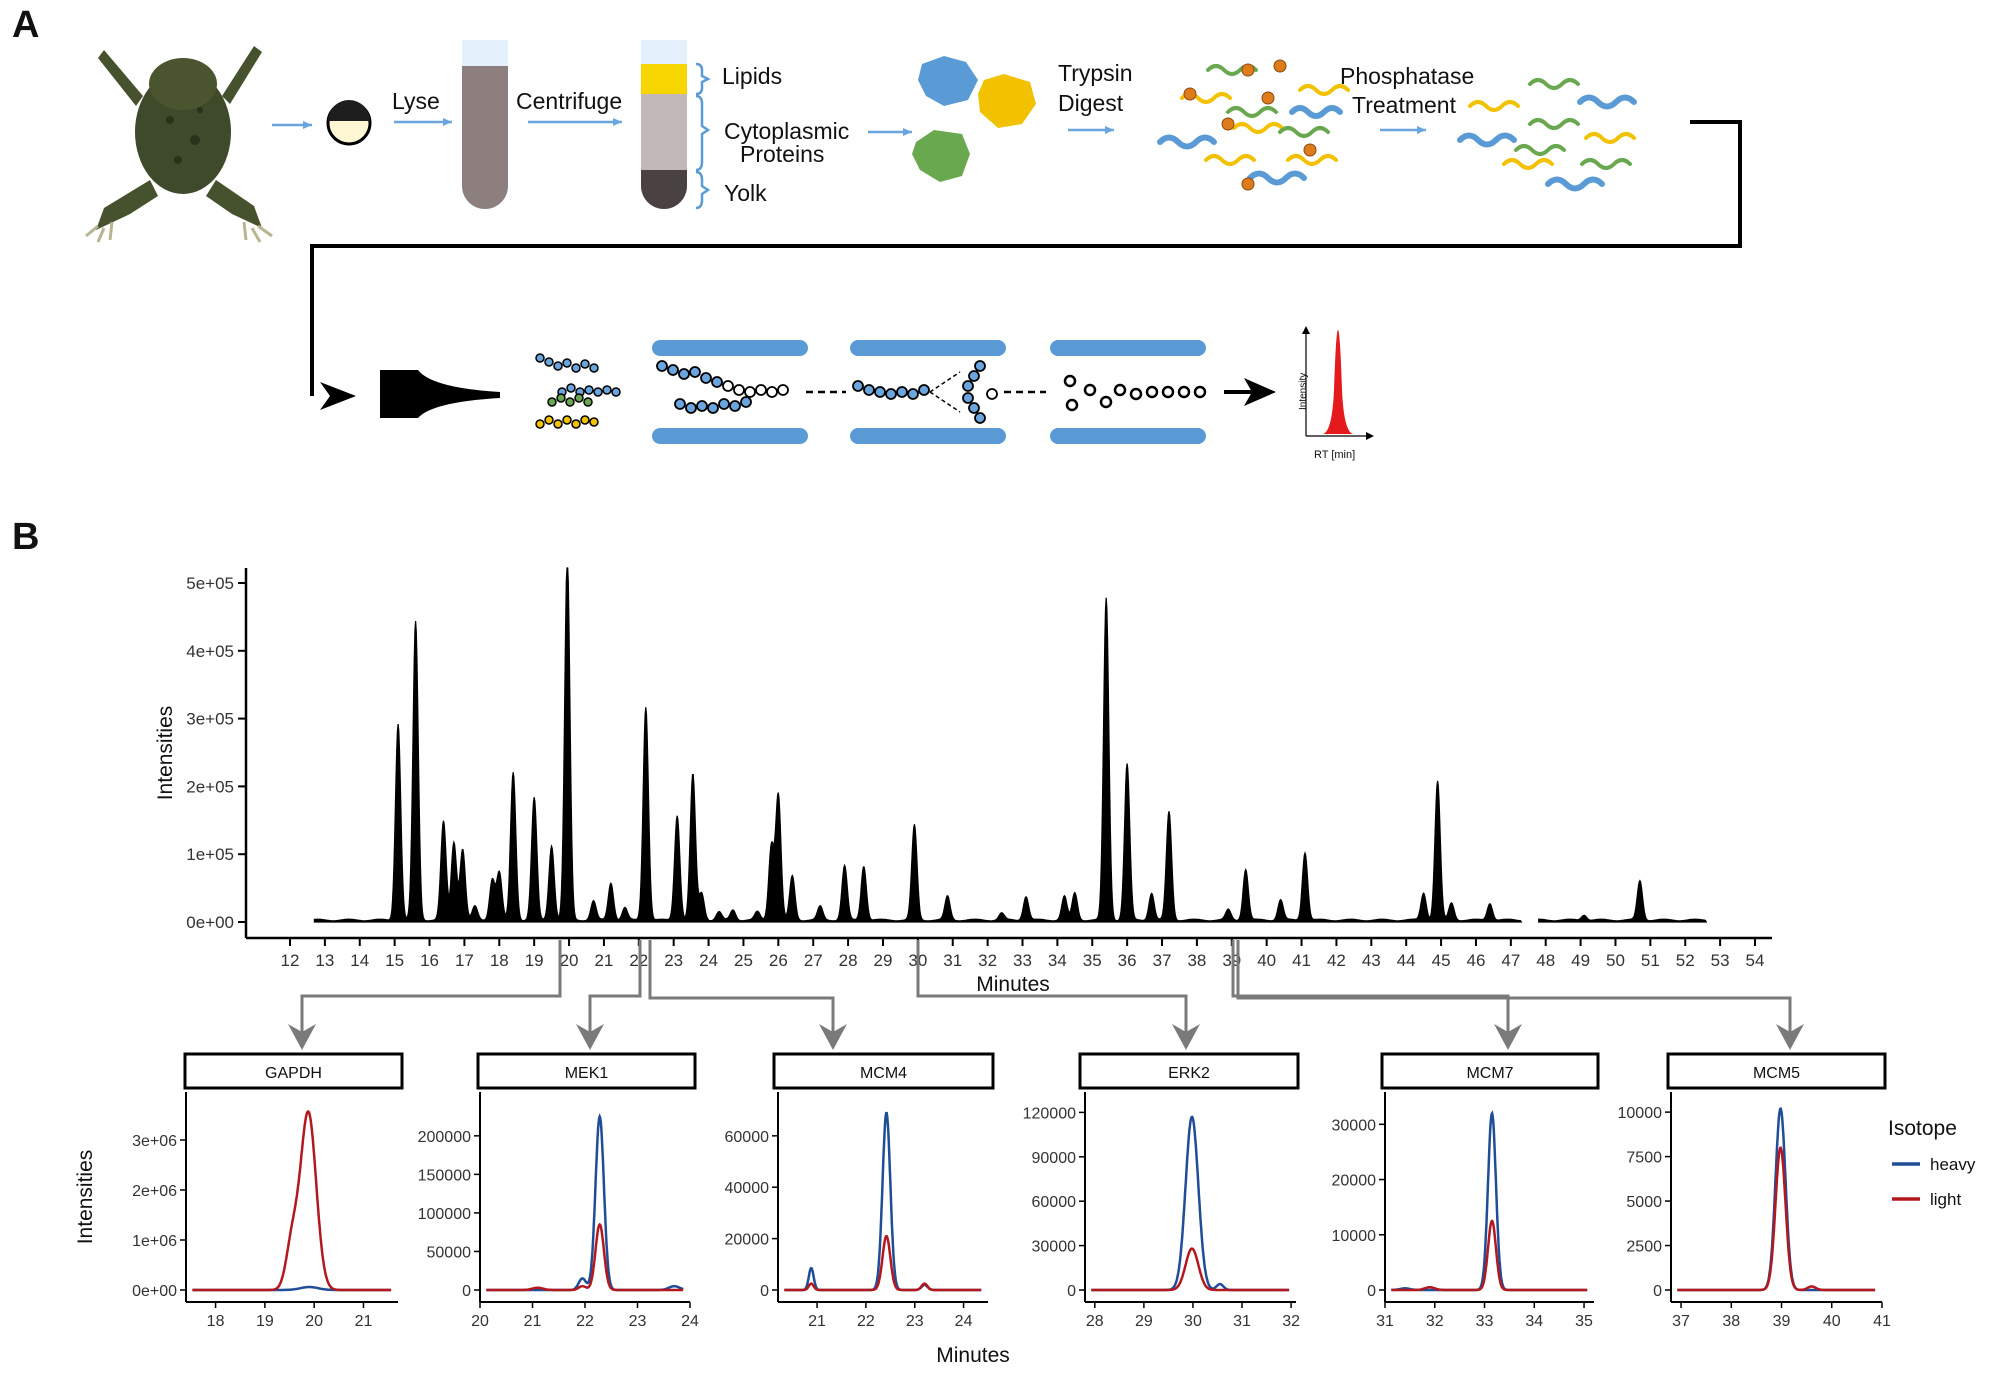 This screenshot has width=1990, height=1374. Describe the element at coordinates (664, 124) in the screenshot. I see `centrifuged-tube` at that location.